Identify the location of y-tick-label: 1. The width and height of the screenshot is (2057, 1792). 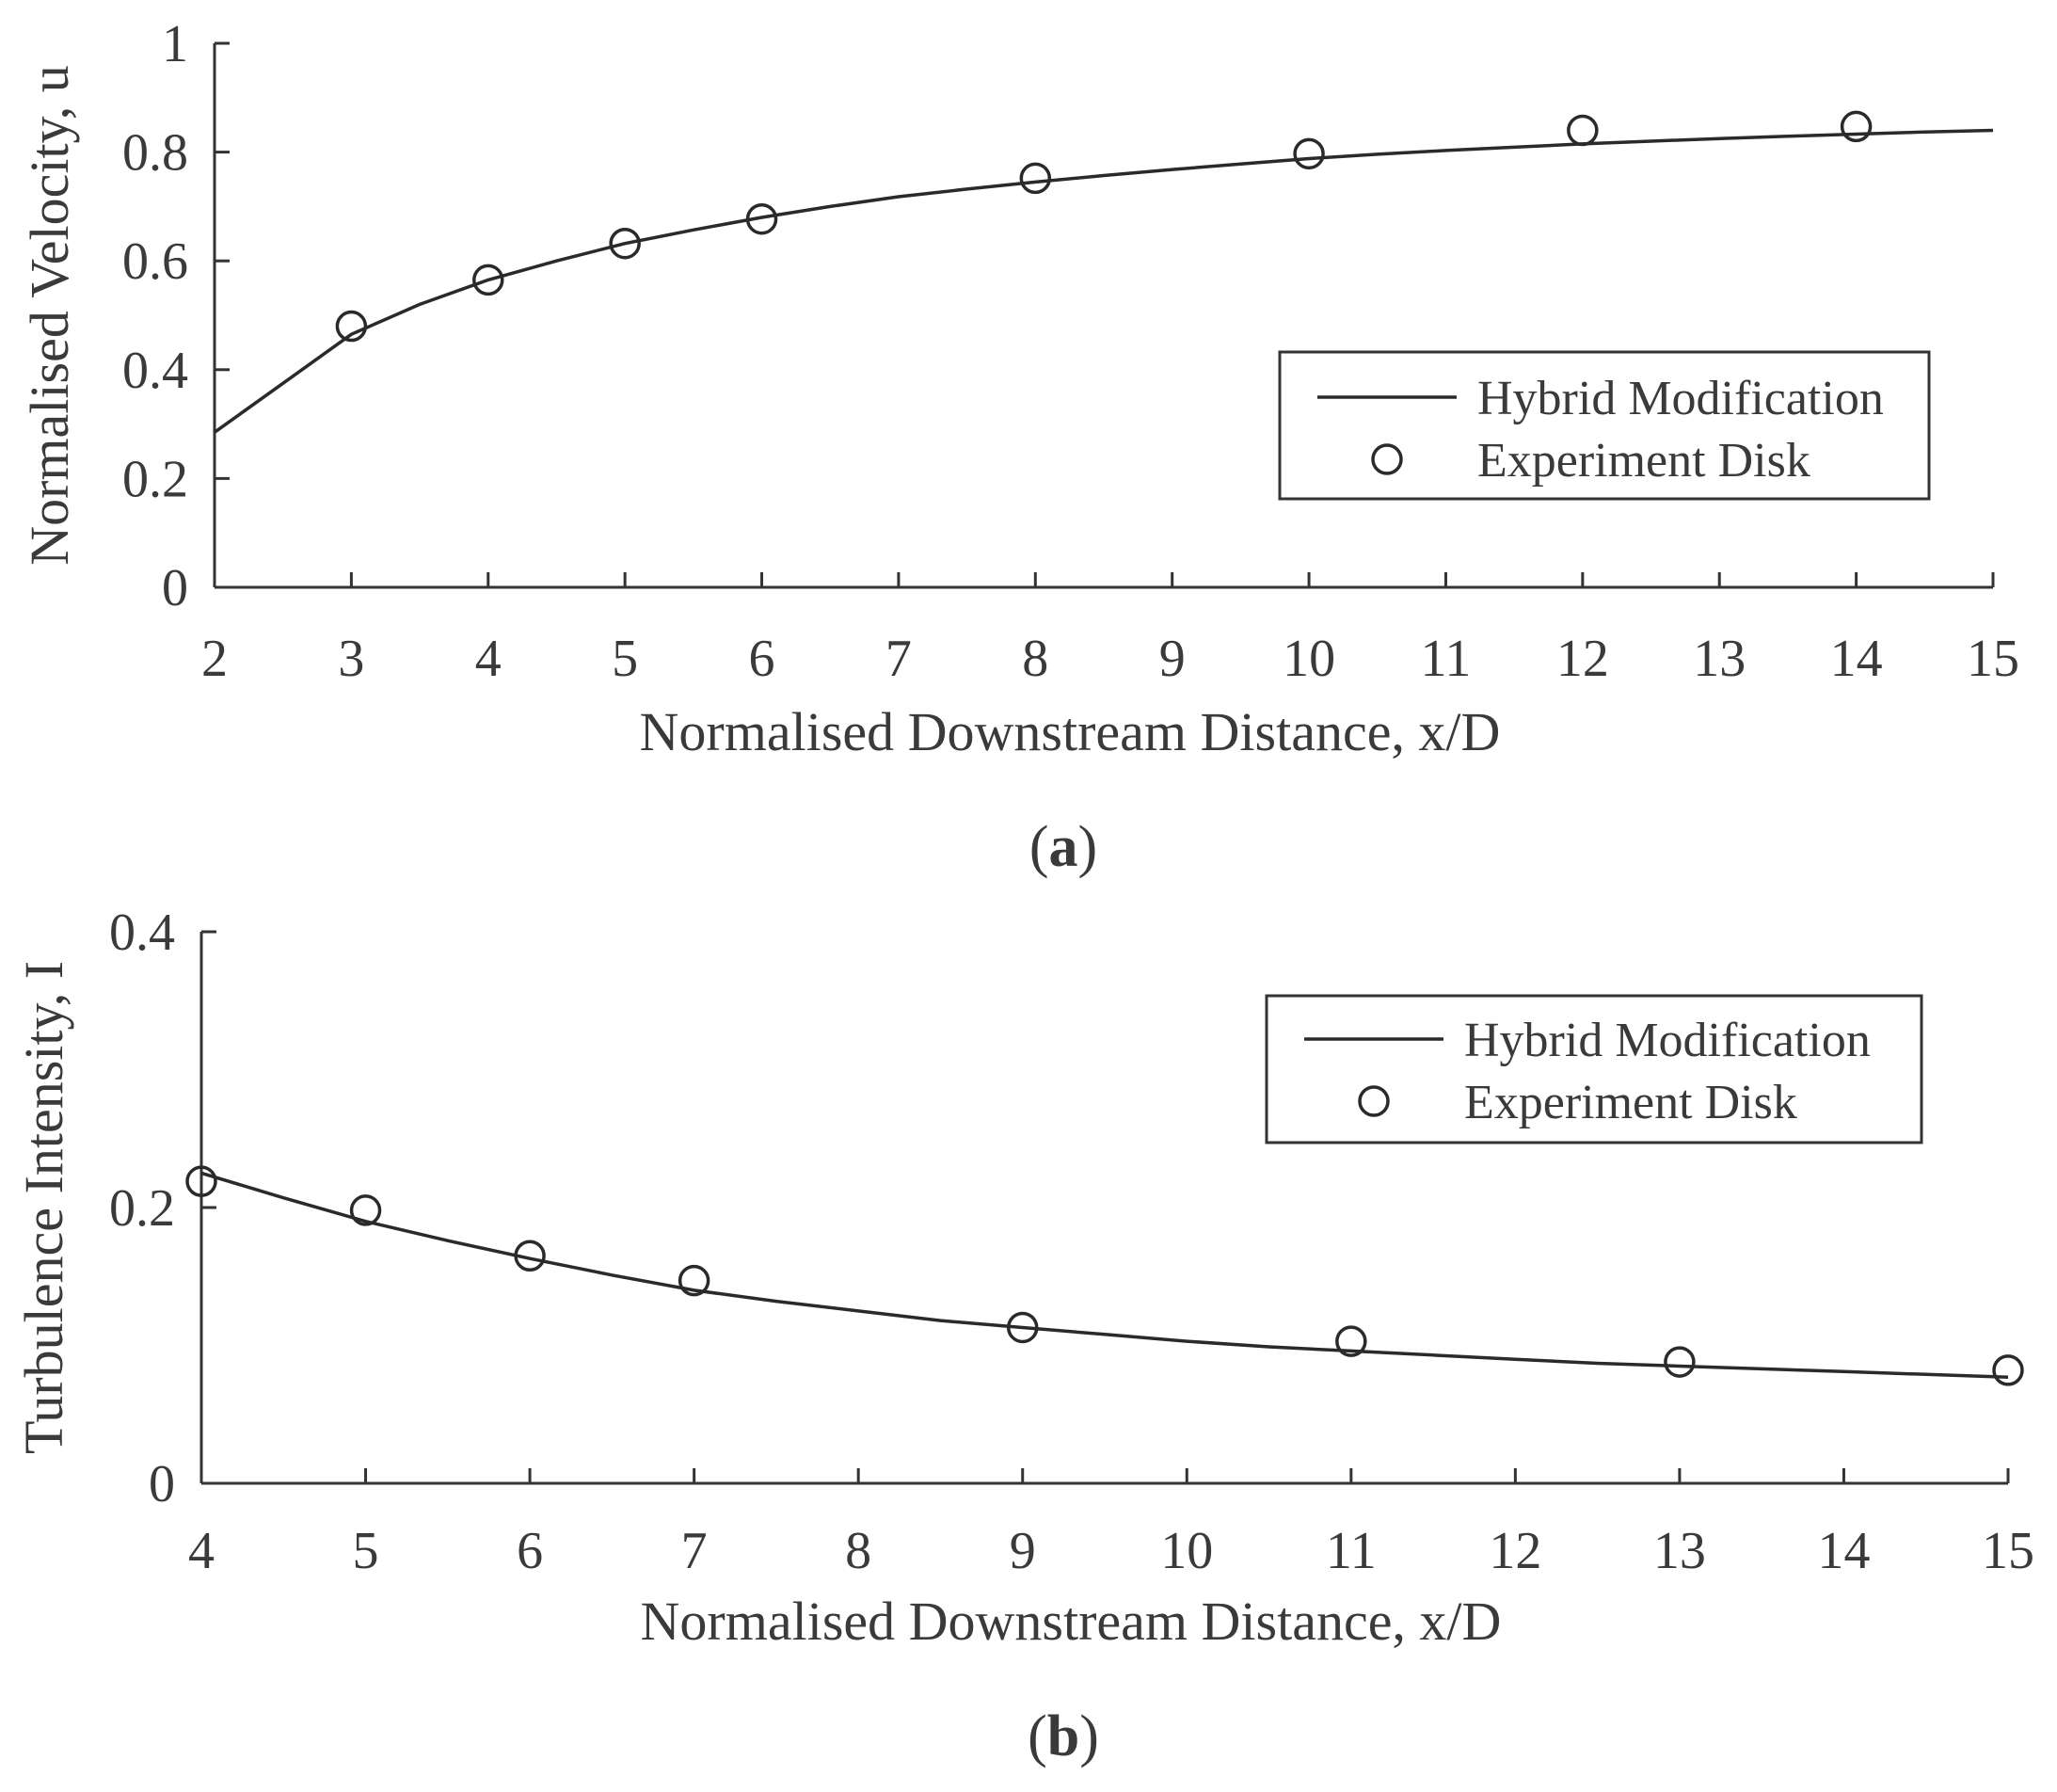
(175, 44).